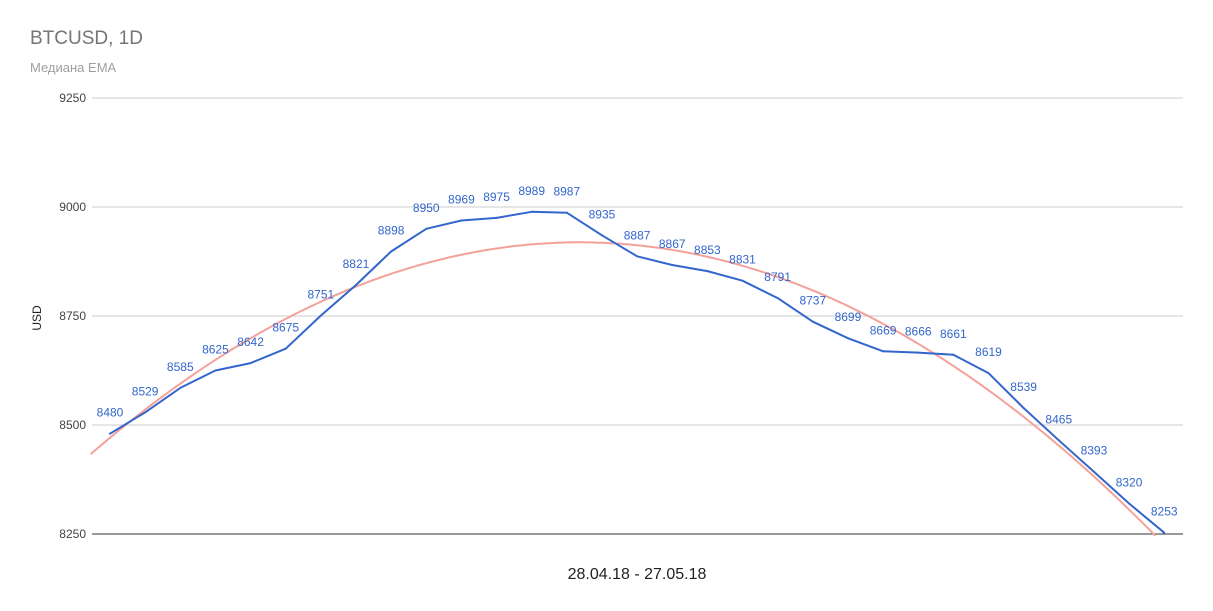 Image resolution: width=1213 pixels, height=611 pixels. Describe the element at coordinates (72, 425) in the screenshot. I see `y-tick-label: 8500` at that location.